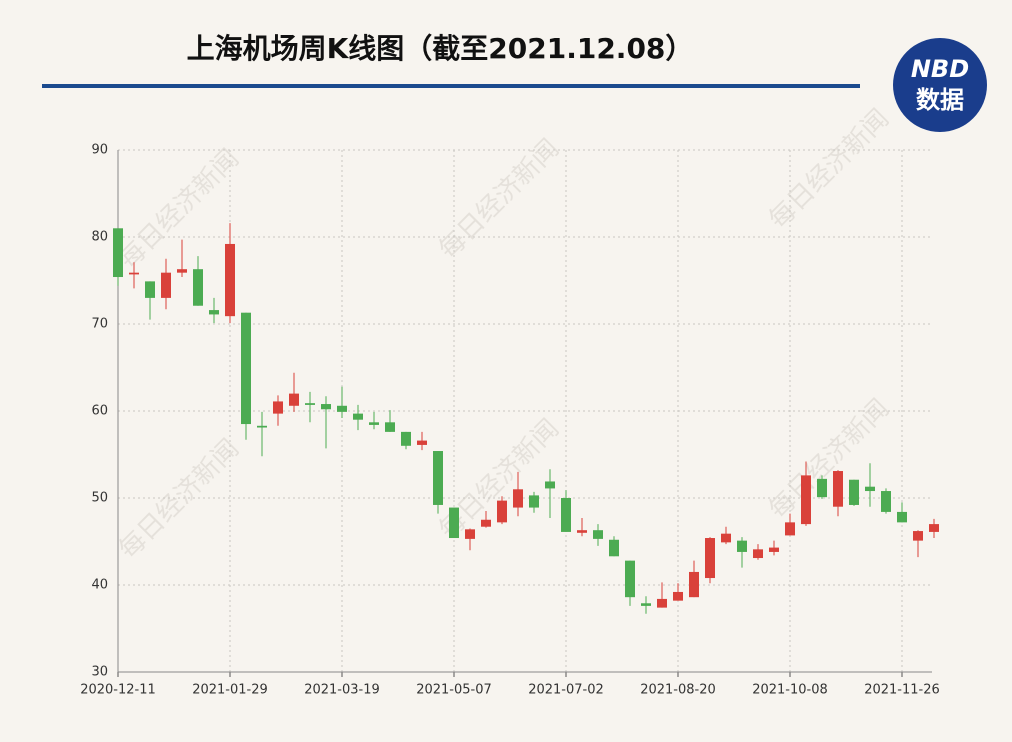 This screenshot has width=1012, height=742. Describe the element at coordinates (566, 690) in the screenshot. I see `x-tick-label: 2021-07-02` at that location.